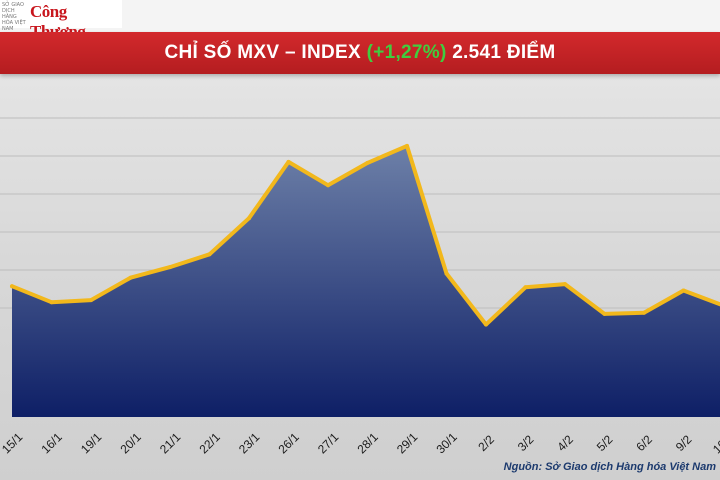 This screenshot has height=480, width=720. What do you see at coordinates (715, 443) in the screenshot?
I see `x-tick-label: 10/2` at bounding box center [715, 443].